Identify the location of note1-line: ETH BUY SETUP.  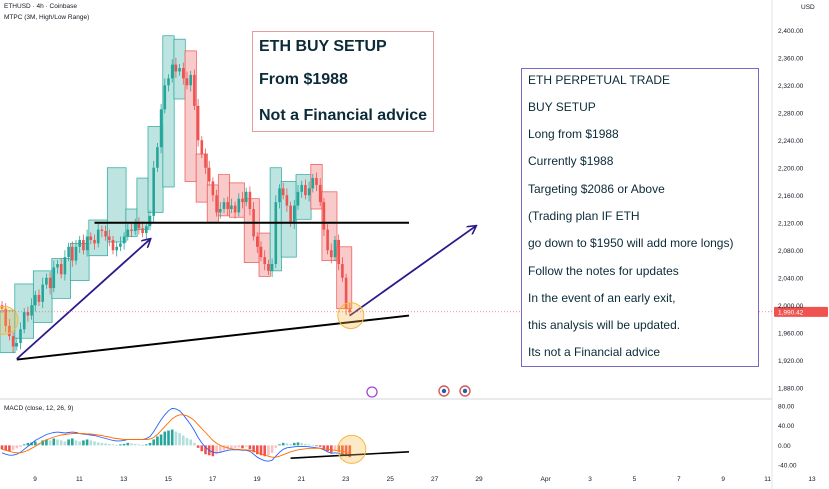
(323, 46).